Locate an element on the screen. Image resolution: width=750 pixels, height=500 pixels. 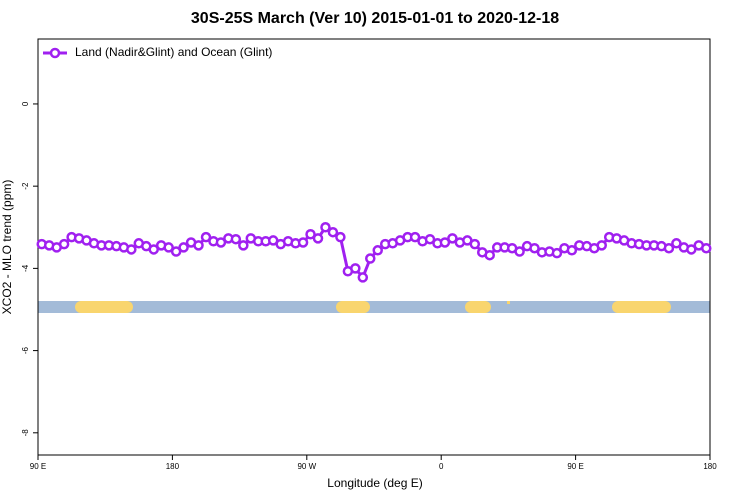
y-tick-label: -6 is located at coordinates (25, 350).